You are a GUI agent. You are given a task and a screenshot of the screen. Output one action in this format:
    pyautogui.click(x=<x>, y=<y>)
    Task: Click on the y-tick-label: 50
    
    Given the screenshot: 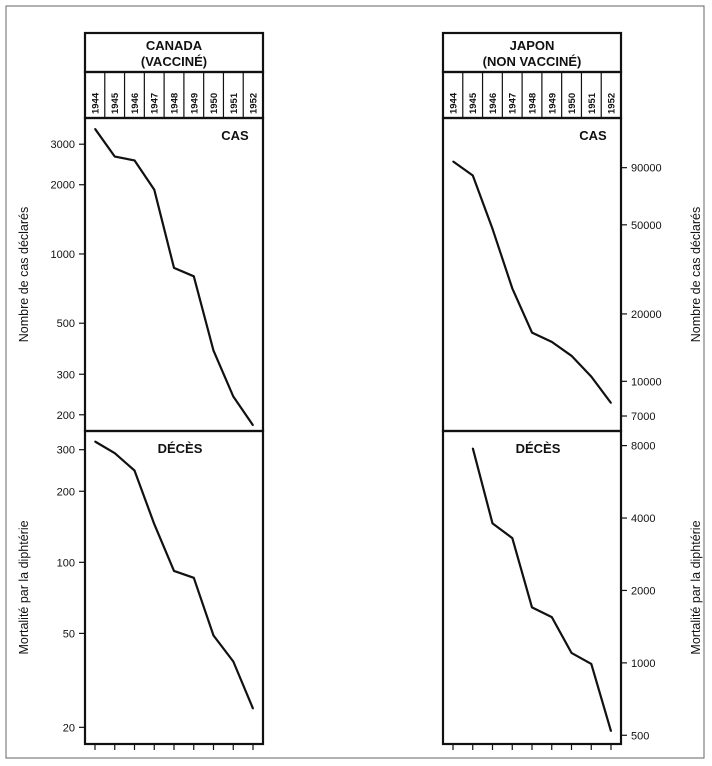 What is the action you would take?
    pyautogui.click(x=69, y=634)
    